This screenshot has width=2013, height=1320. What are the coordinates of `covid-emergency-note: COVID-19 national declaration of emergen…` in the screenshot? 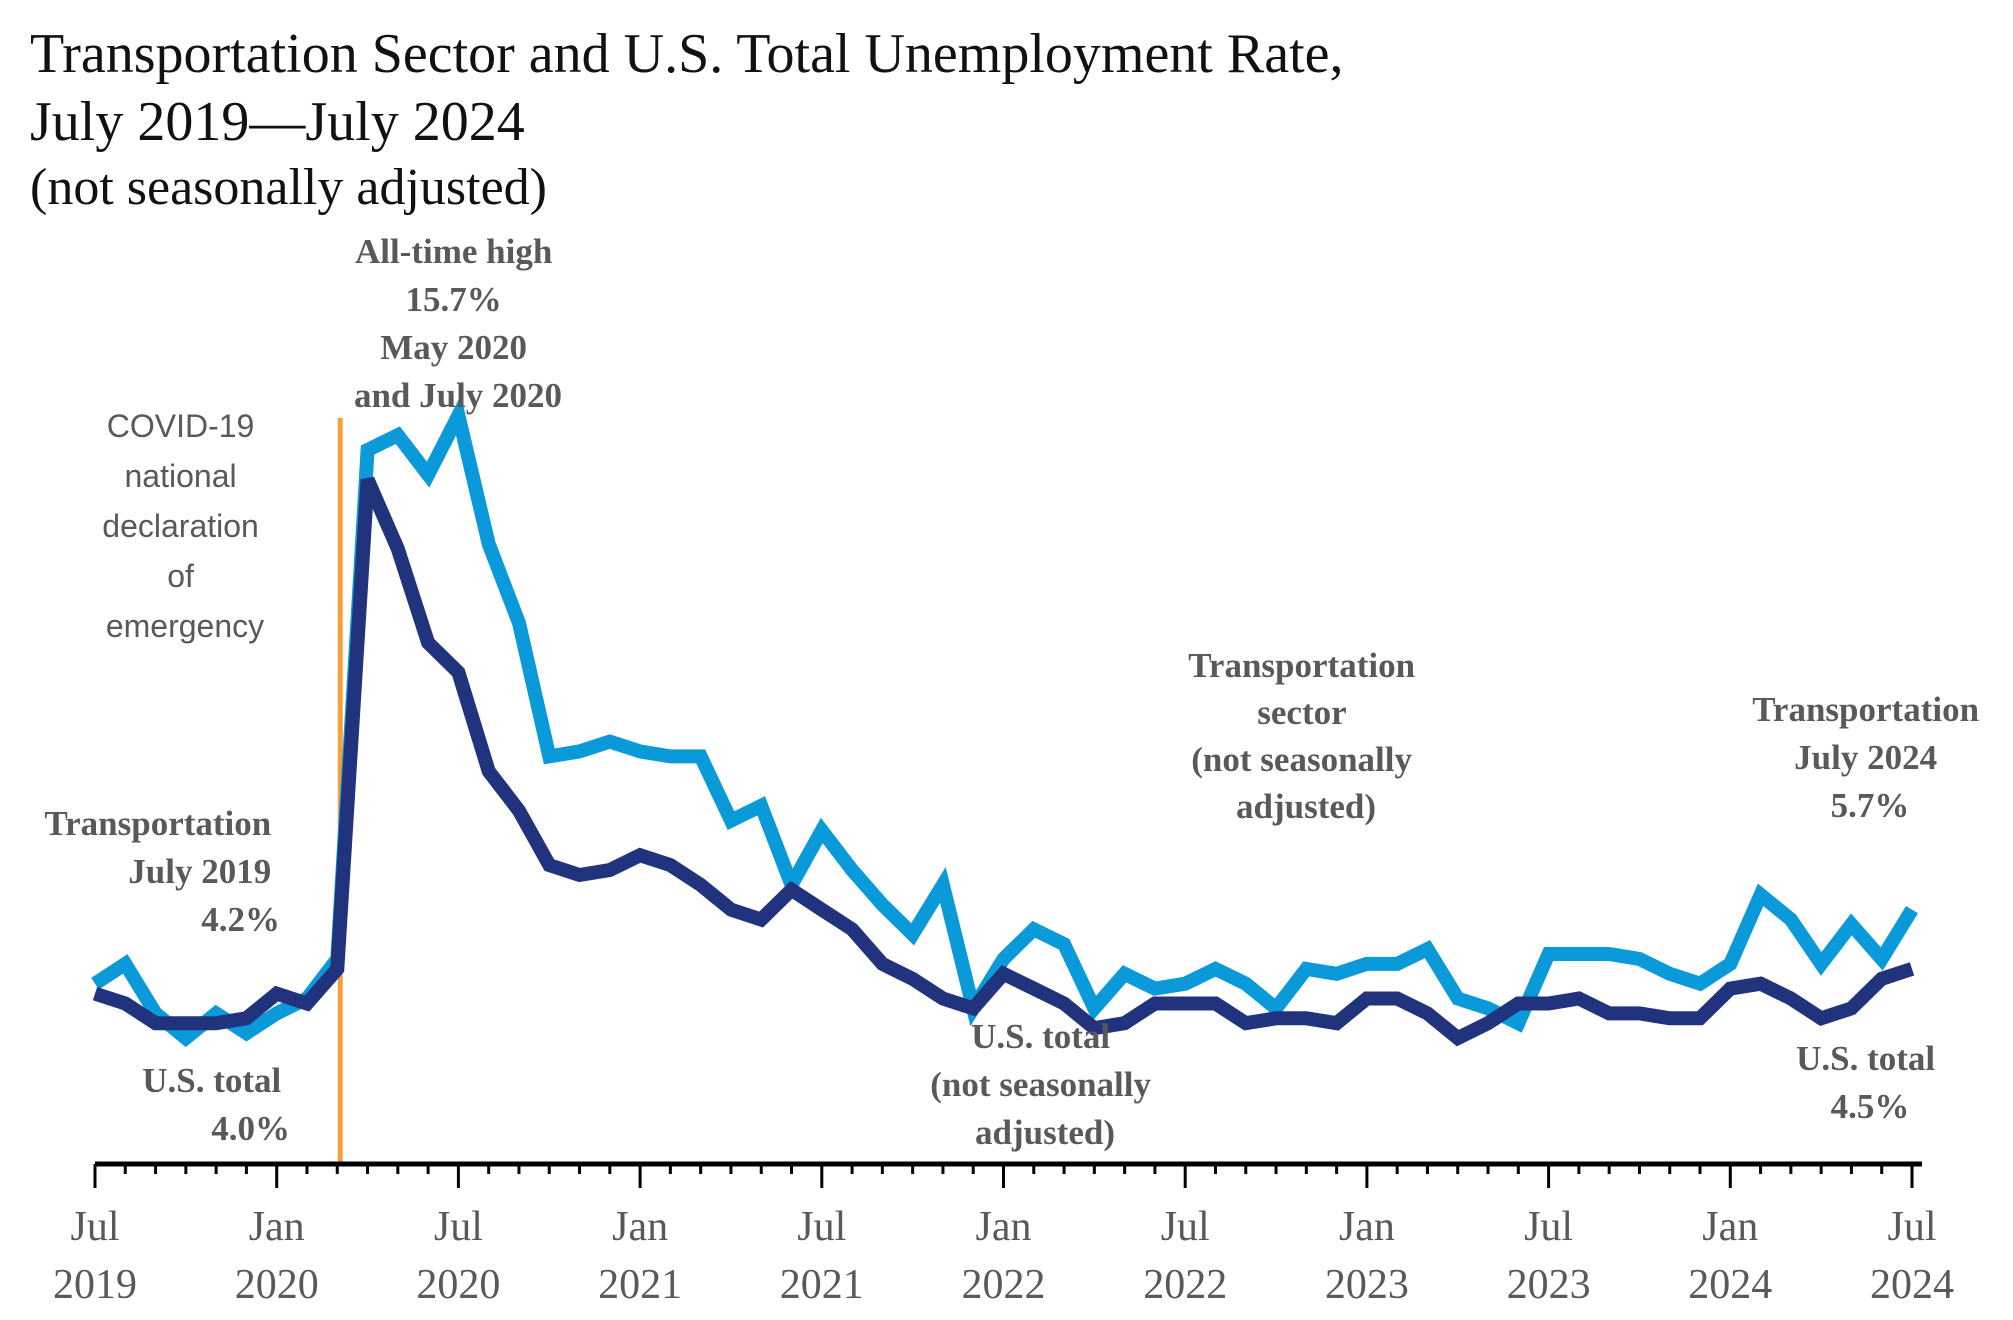 It's located at (184, 526).